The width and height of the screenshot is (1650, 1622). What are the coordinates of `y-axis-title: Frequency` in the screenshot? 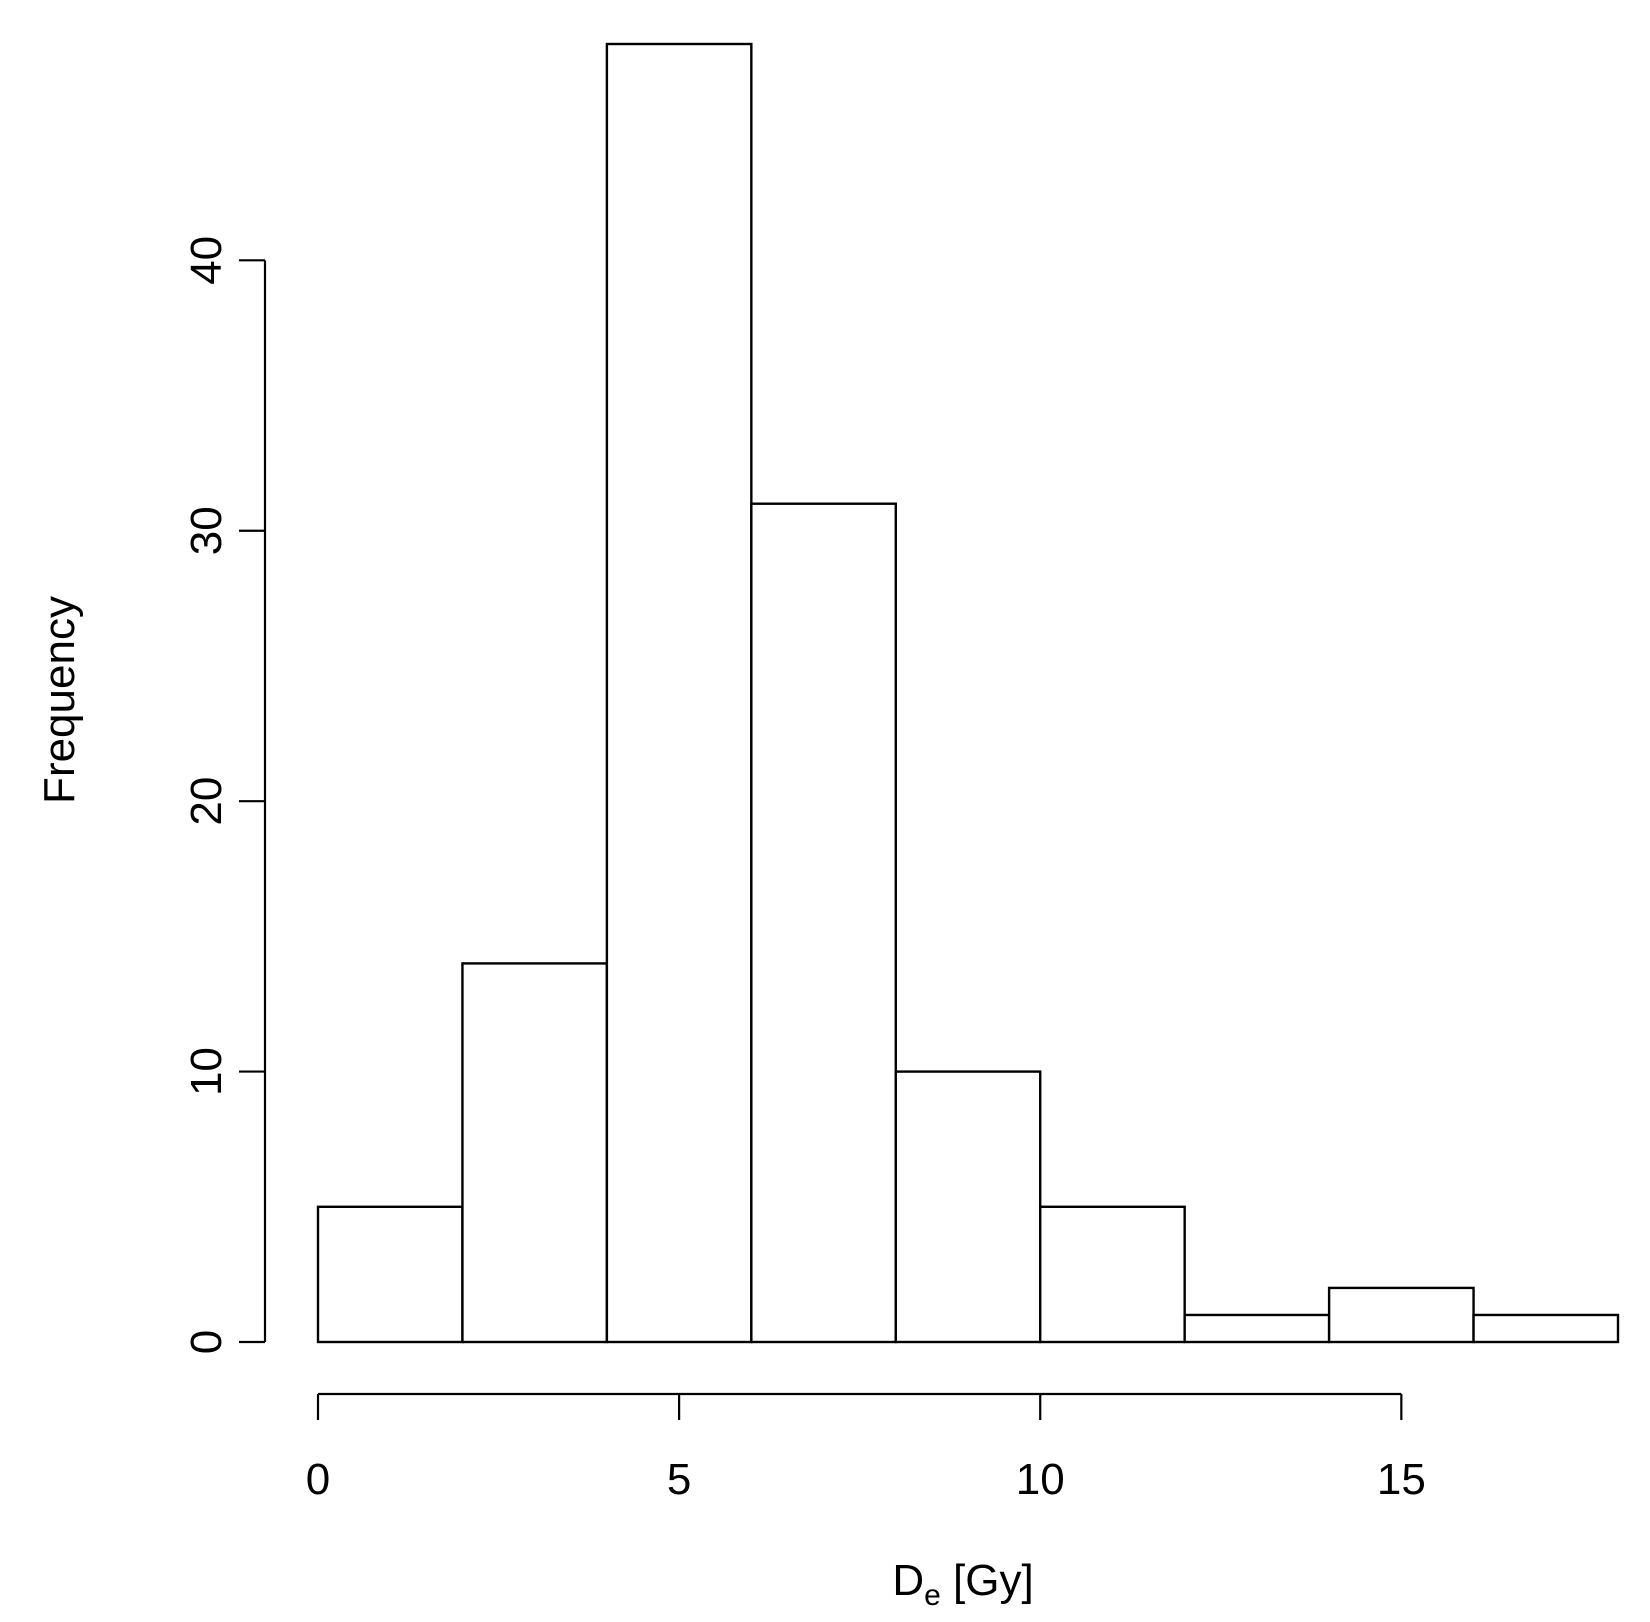 It's located at (59, 700).